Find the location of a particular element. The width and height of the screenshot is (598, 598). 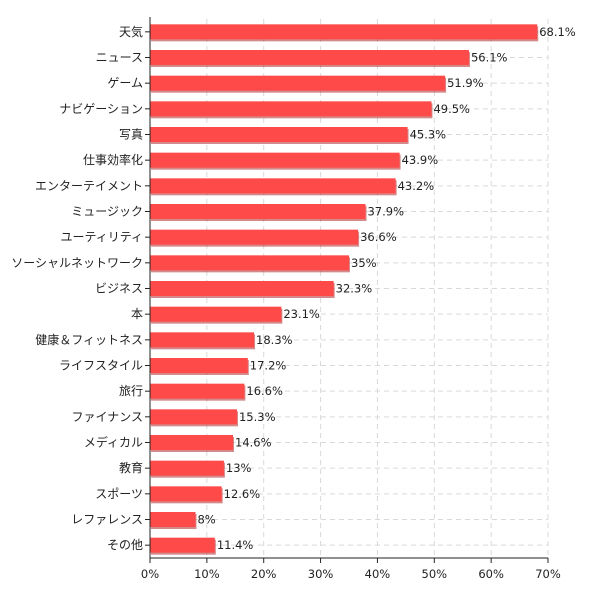

category-label: ライフスタイル is located at coordinates (101, 366).